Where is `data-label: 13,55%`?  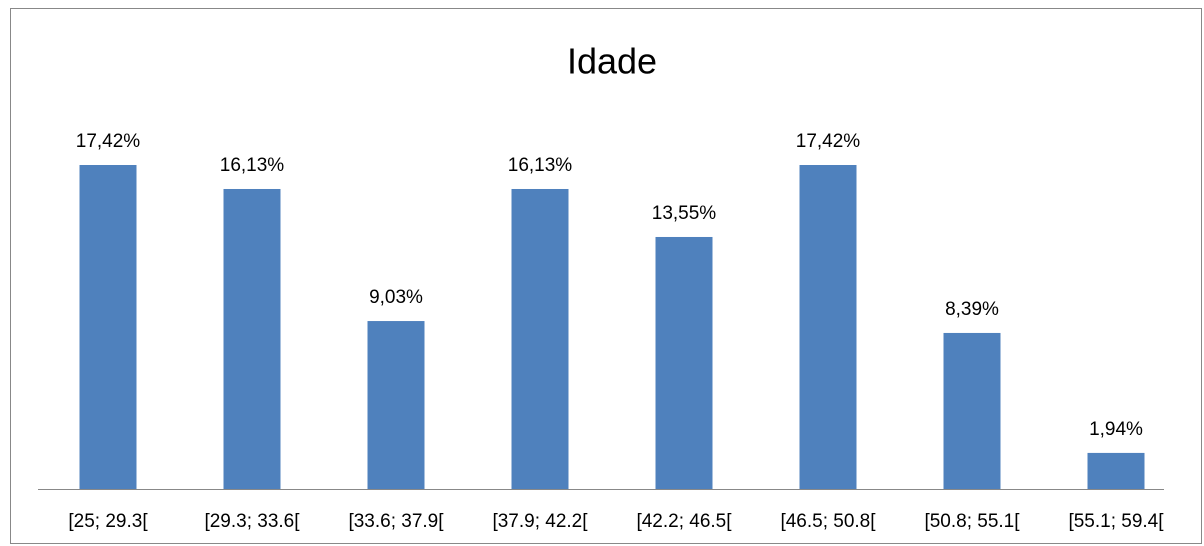 data-label: 13,55% is located at coordinates (684, 213).